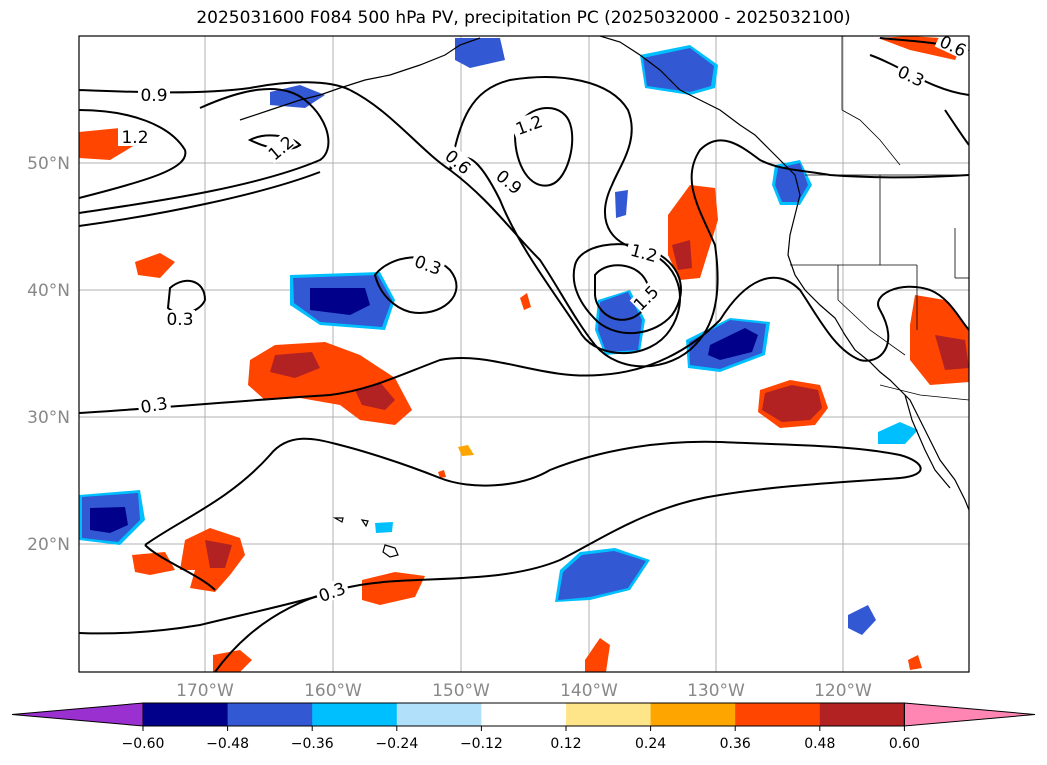  What do you see at coordinates (48, 545) in the screenshot?
I see `lat-tick-label: 20°N` at bounding box center [48, 545].